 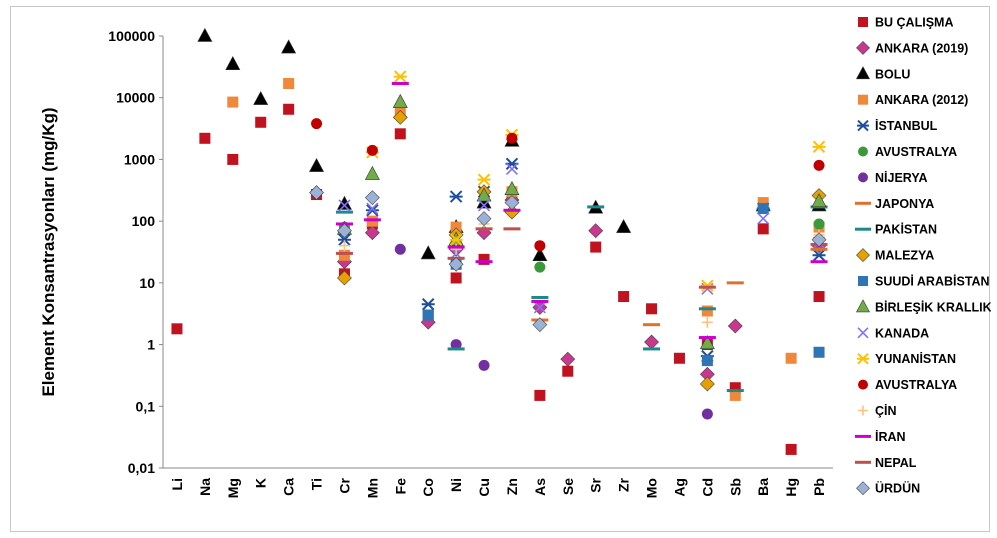 I want to click on x-tick-label: Ca, so click(x=289, y=487).